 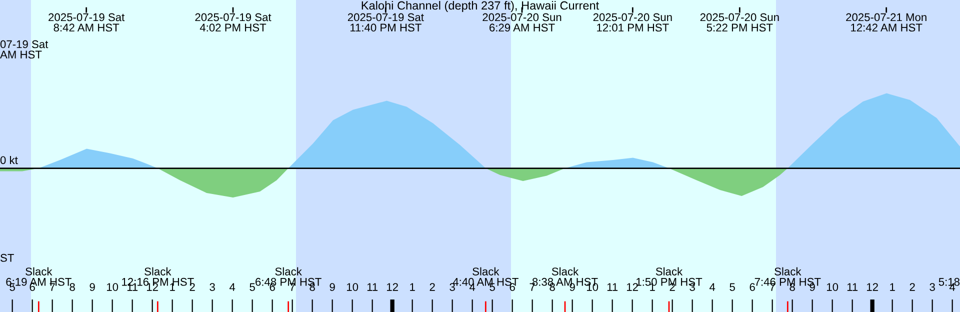 I want to click on x-tick-label: 8, so click(x=72, y=287).